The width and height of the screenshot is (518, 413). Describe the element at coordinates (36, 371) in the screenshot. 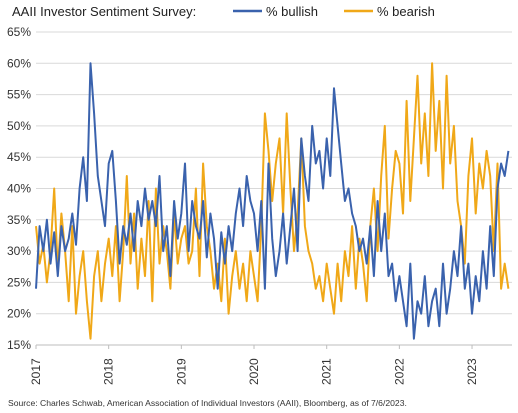

I see `x-tick-label: 2017` at that location.